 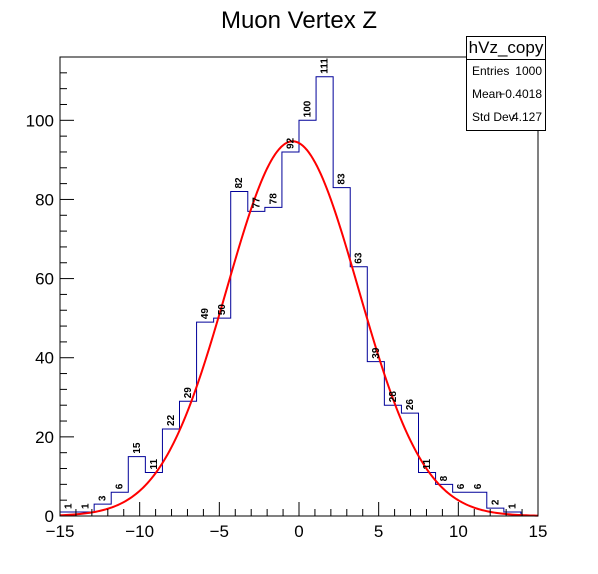 I want to click on stats-value-mean: −0.4018, so click(x=520, y=94).